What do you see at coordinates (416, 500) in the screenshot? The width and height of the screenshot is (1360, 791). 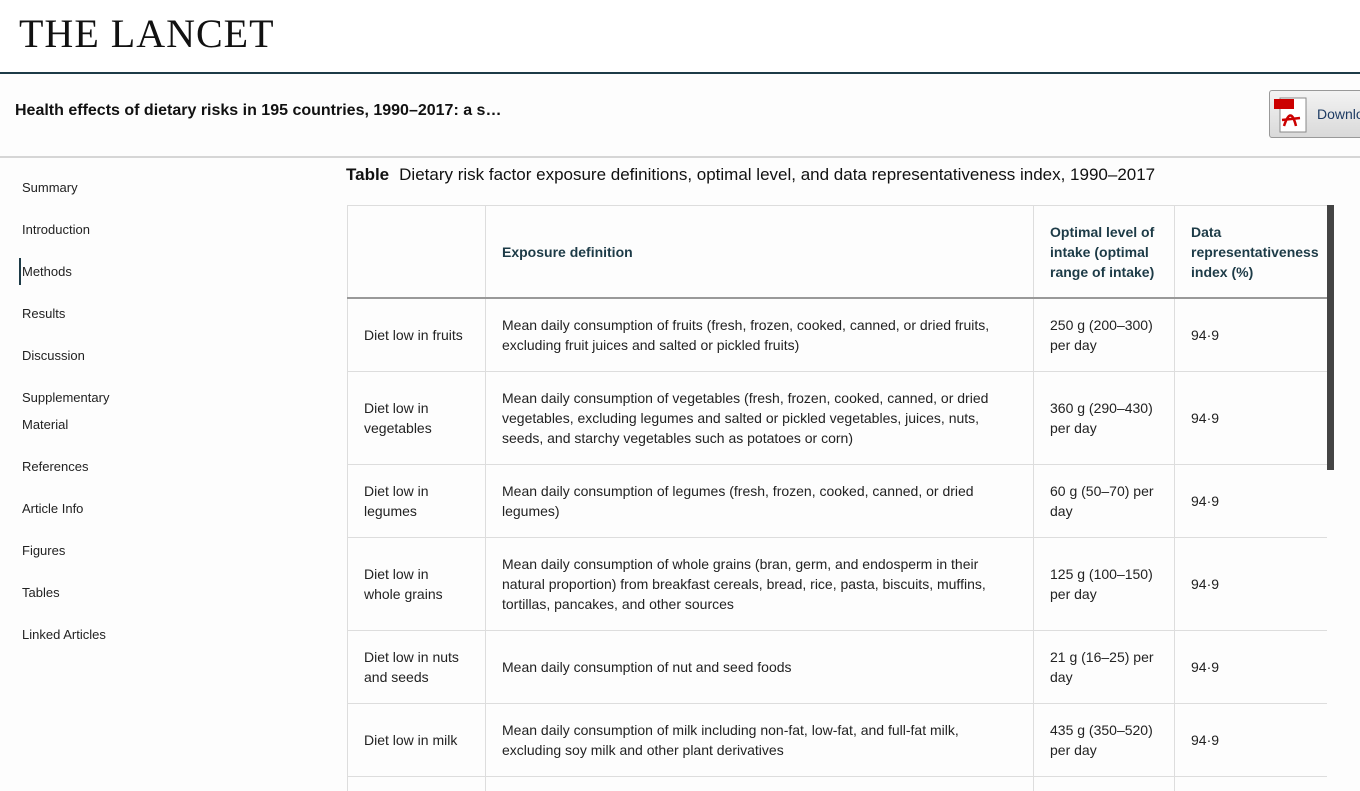 I see `table-cell: Diet low in legumes` at bounding box center [416, 500].